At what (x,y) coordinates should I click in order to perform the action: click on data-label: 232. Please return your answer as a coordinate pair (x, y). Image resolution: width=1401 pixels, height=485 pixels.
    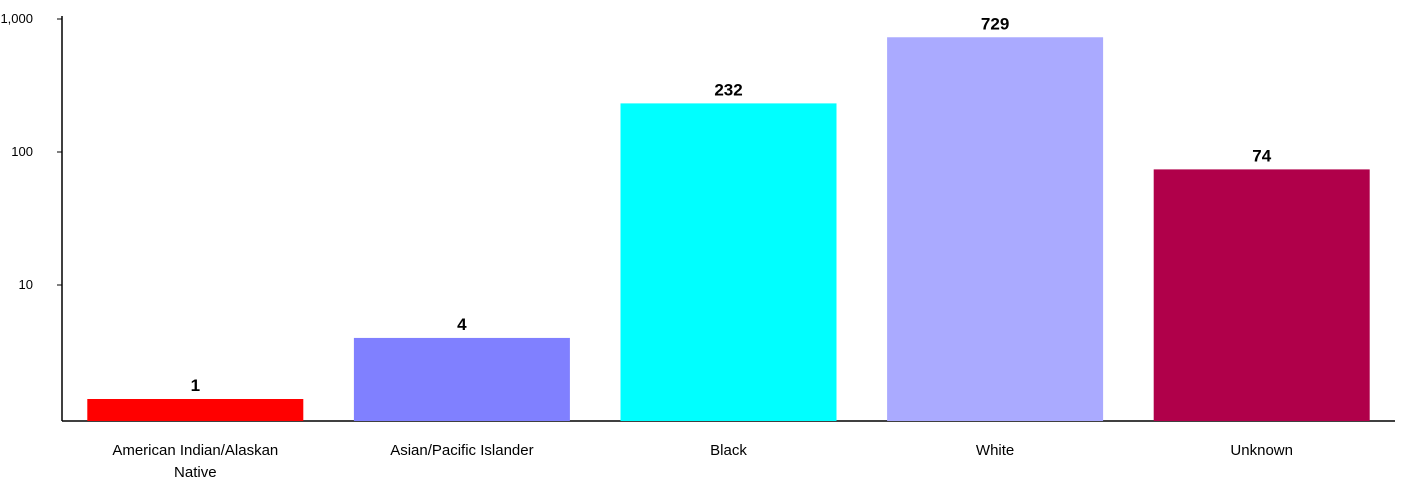
    Looking at the image, I should click on (728, 89).